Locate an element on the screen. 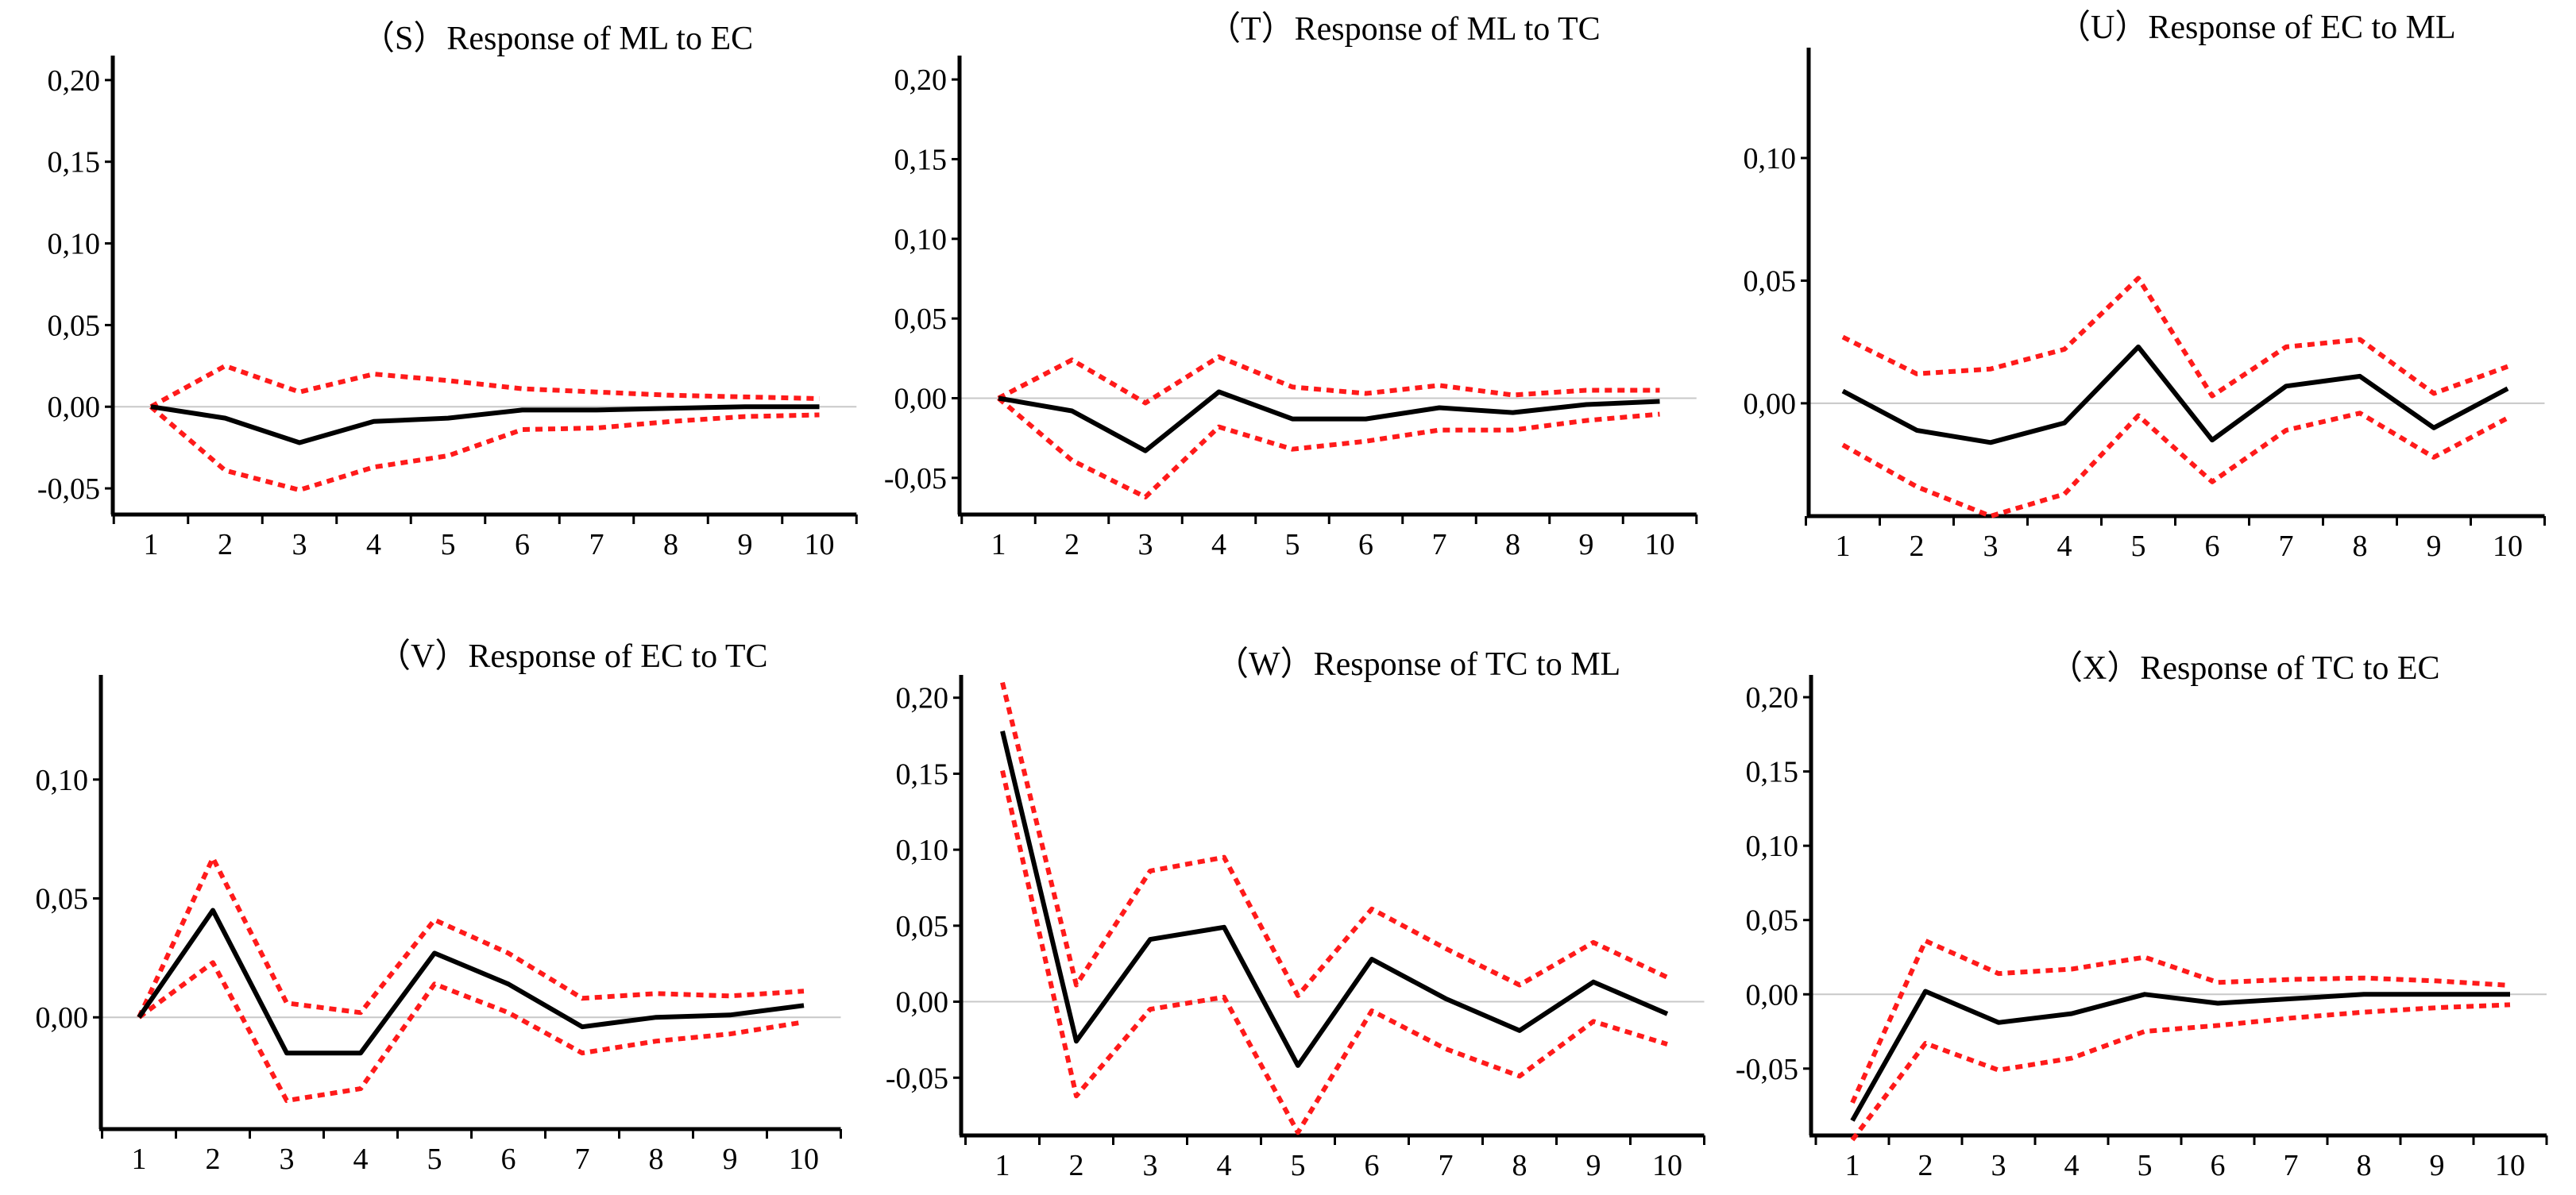  chart-title: （W）Response of TC to ML is located at coordinates (1417, 664).